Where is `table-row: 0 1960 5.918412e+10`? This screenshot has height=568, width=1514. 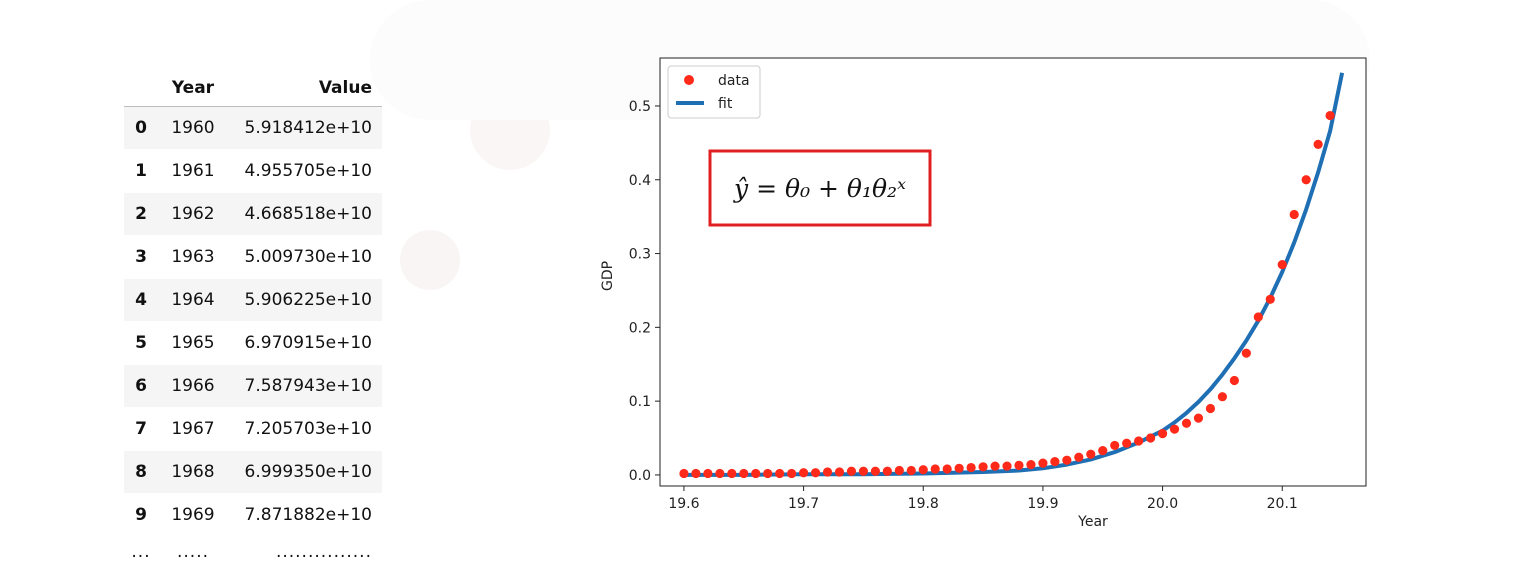 table-row: 0 1960 5.918412e+10 is located at coordinates (253, 128).